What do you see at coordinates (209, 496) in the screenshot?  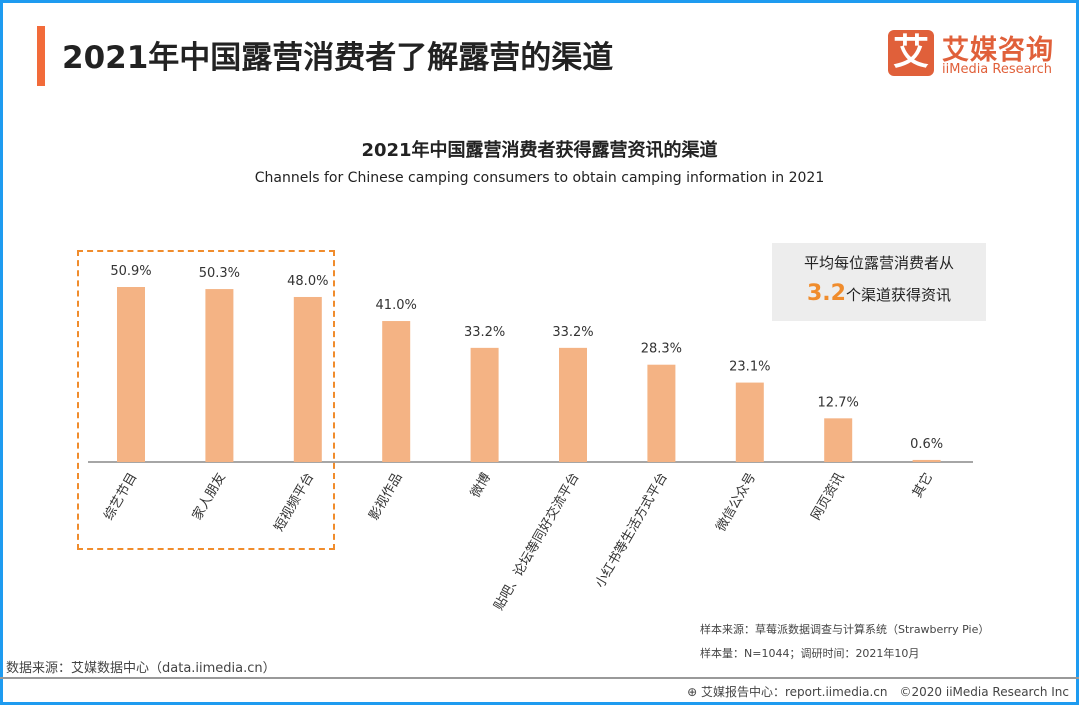 I see `category-label: 家人朋友` at bounding box center [209, 496].